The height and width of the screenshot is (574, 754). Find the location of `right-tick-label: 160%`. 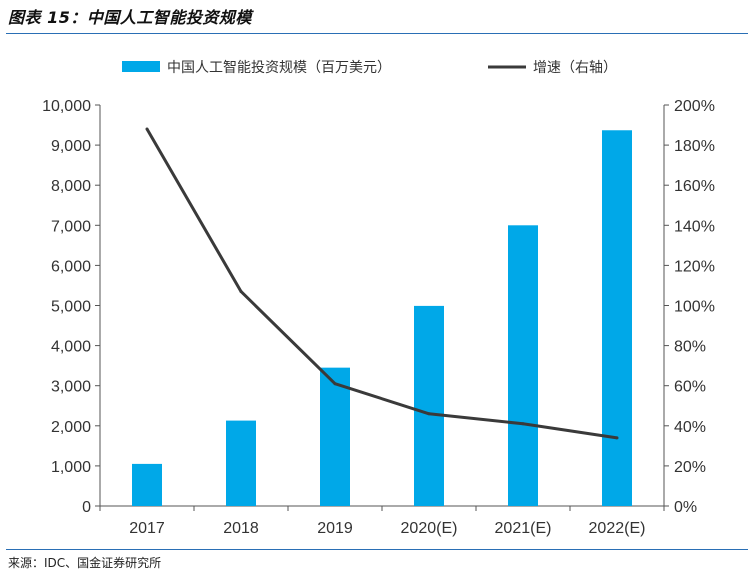

right-tick-label: 160% is located at coordinates (694, 186).